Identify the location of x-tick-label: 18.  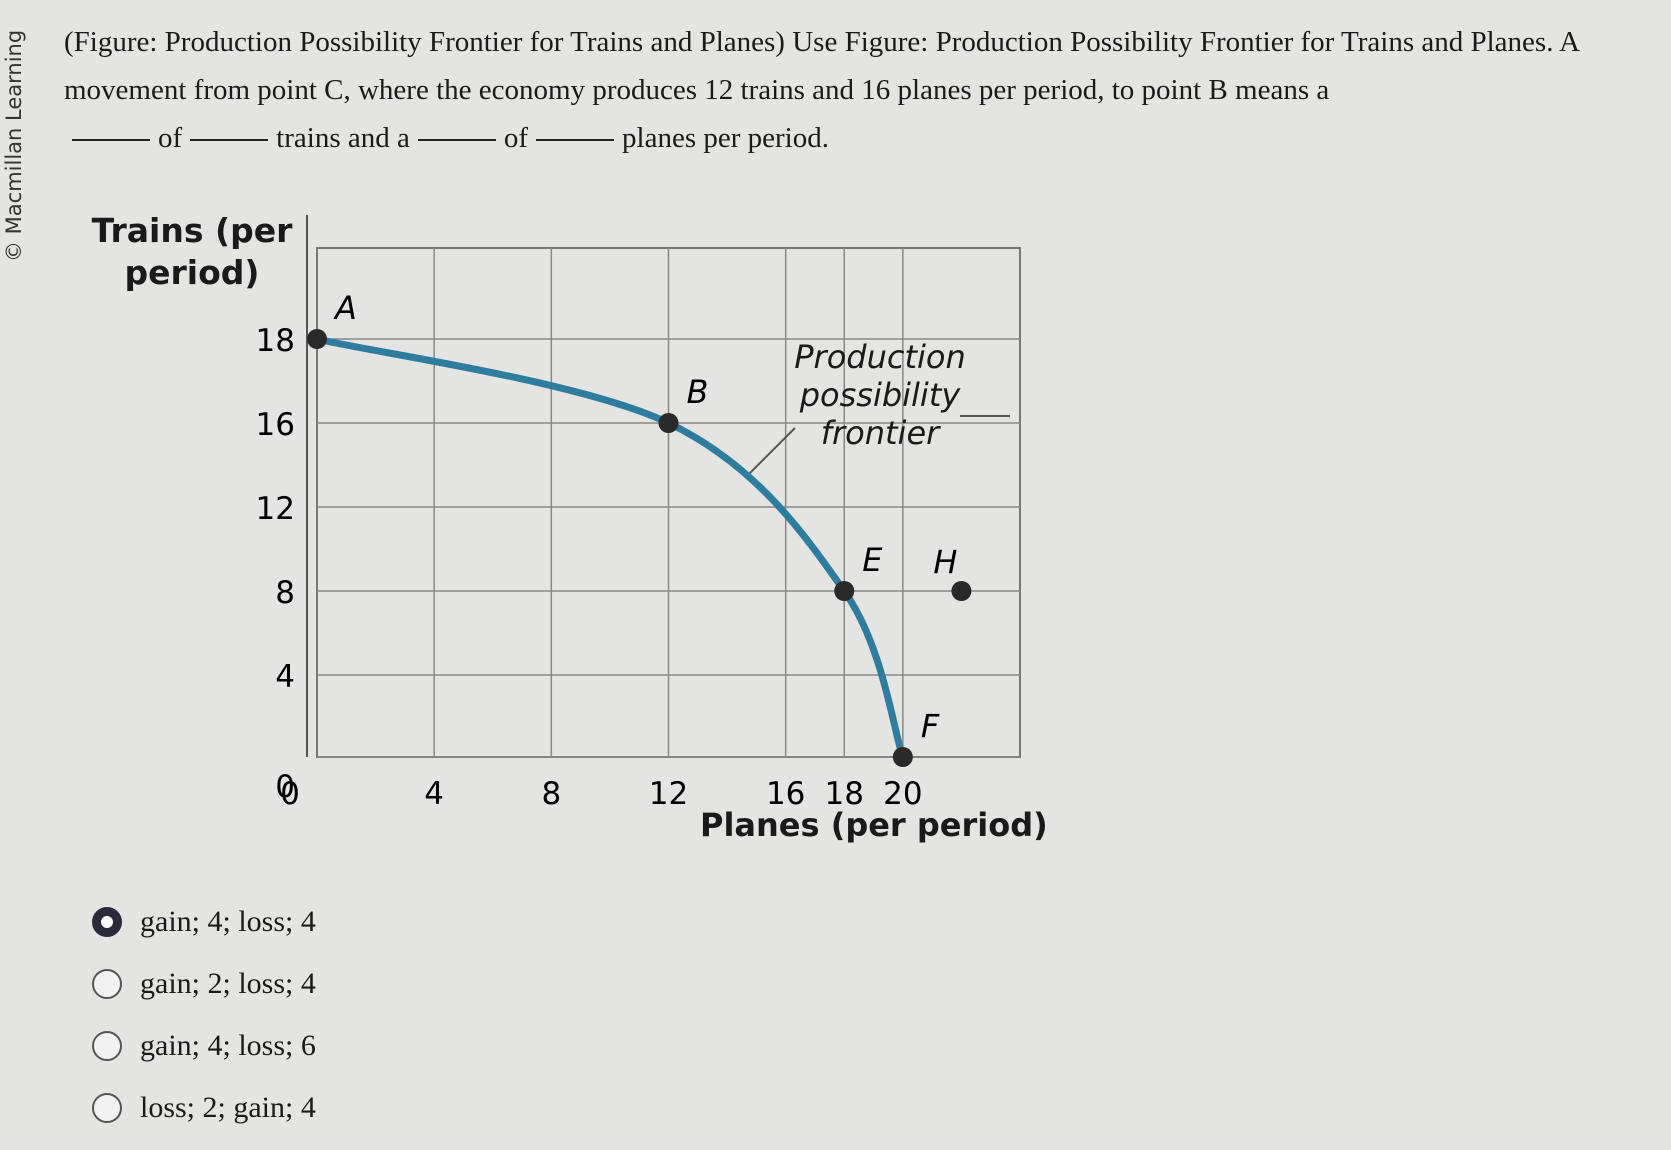
(844, 794).